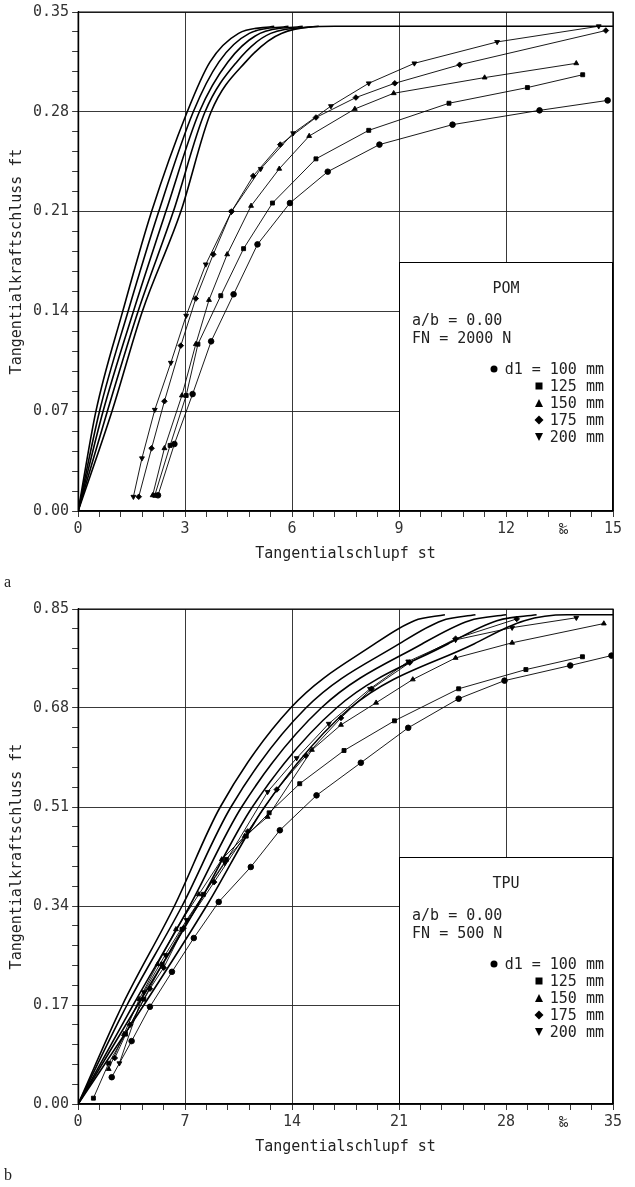 This screenshot has width=635, height=1187. Describe the element at coordinates (506, 882) in the screenshot. I see `legend-title: TPU` at that location.